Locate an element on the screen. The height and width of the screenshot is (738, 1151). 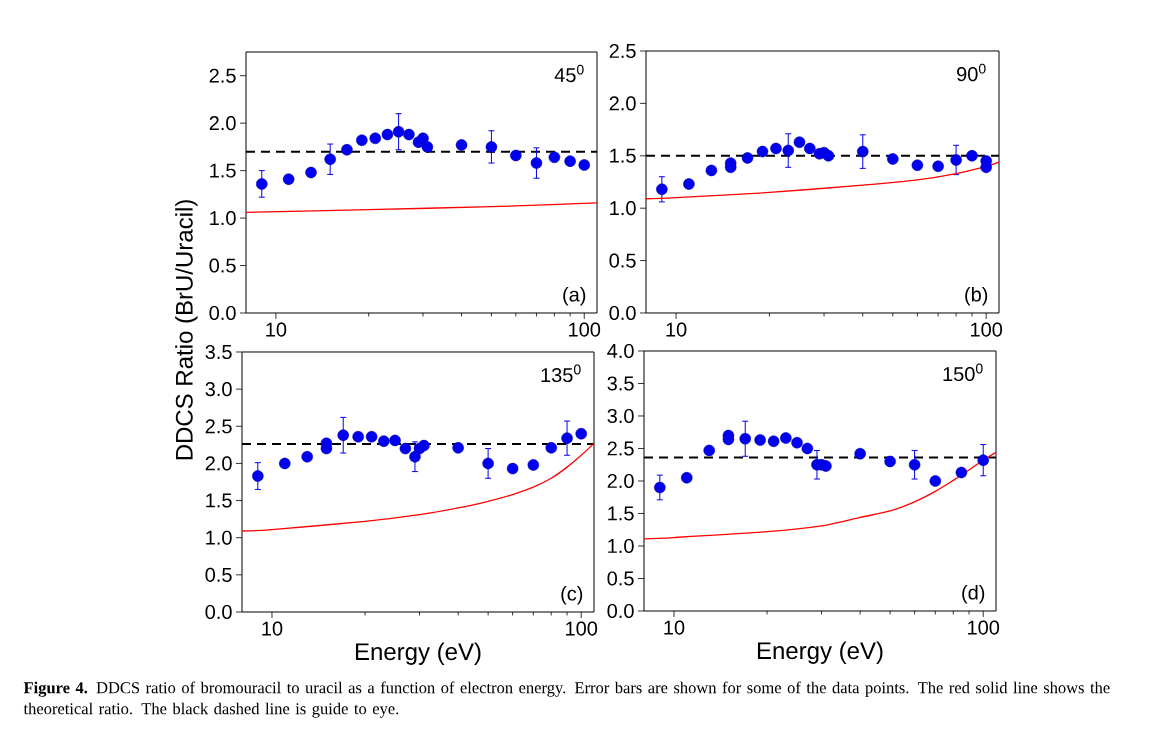
text: Figure 4. DDCS ratio of bromouracil to uracil as a function of electron energy. Error bars are shown for some of the data points. The red solid line shows the theoretical ratio. The black dashed line is guide to eye. is located at coordinates (566, 699).